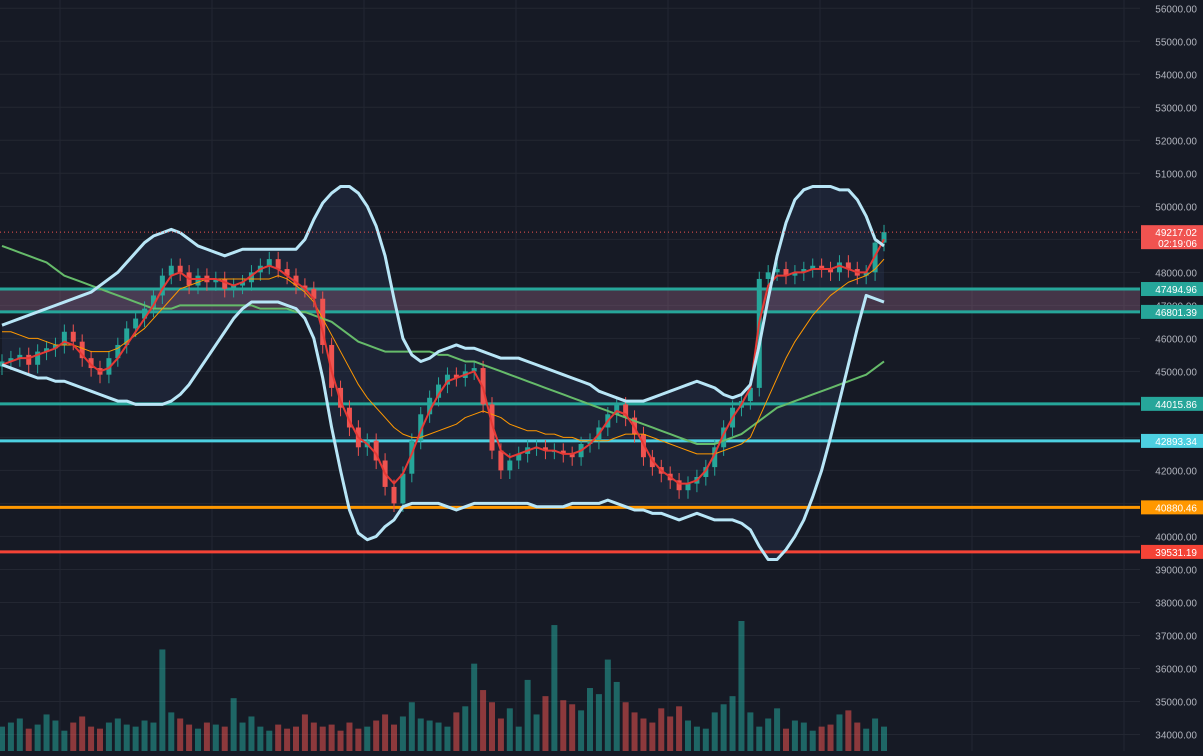 The height and width of the screenshot is (756, 1203). What do you see at coordinates (1176, 442) in the screenshot?
I see `level-label: 42893.34` at bounding box center [1176, 442].